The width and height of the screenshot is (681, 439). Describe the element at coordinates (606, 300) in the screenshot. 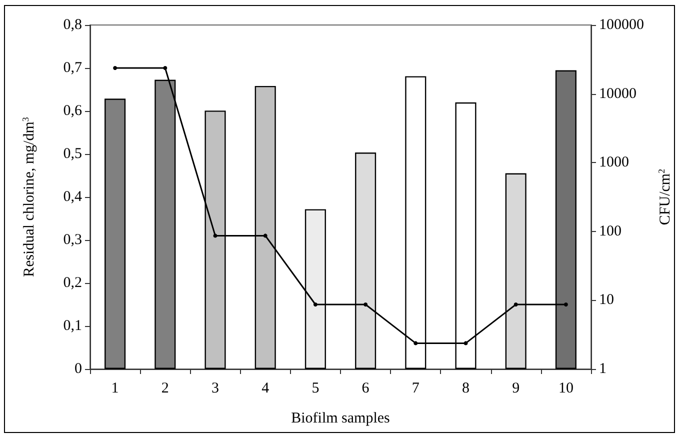

I see `y2-tick-label: 10` at that location.